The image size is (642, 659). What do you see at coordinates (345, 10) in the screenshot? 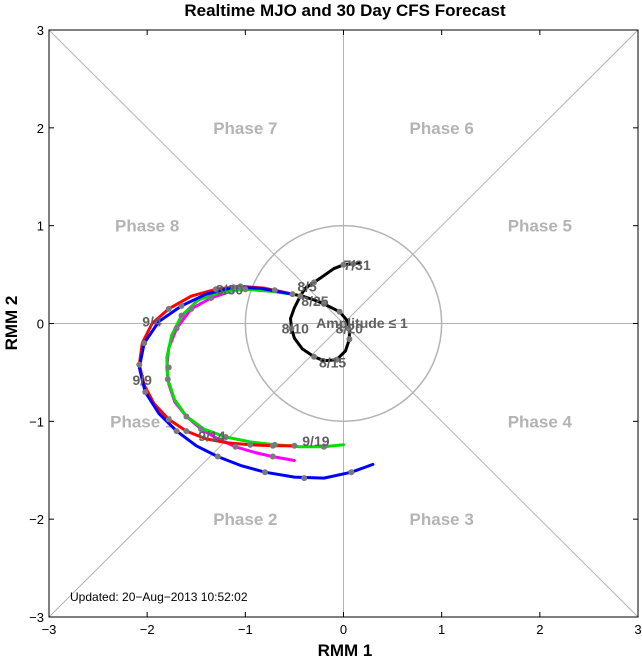
I see `chart-title: Realtime MJO and 30 Day CFS Forecast` at bounding box center [345, 10].